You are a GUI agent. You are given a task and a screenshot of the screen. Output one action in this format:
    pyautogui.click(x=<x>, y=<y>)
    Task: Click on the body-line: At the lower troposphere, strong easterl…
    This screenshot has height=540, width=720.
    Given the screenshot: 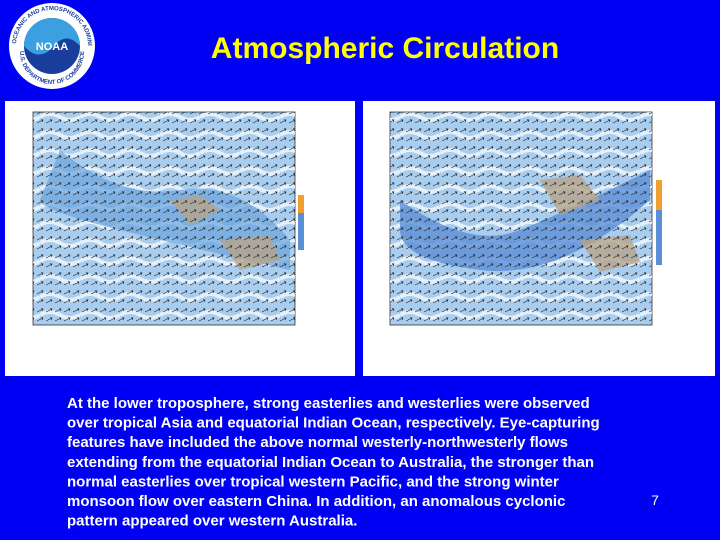 What is the action you would take?
    pyautogui.click(x=328, y=403)
    